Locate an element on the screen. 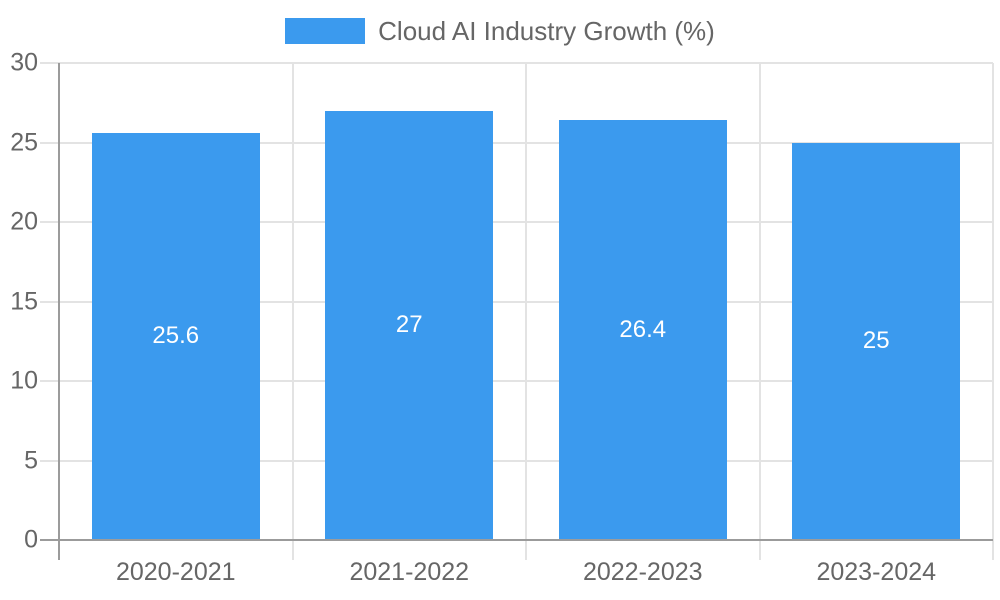 The image size is (1000, 600). bar-value-label: 27 is located at coordinates (409, 325).